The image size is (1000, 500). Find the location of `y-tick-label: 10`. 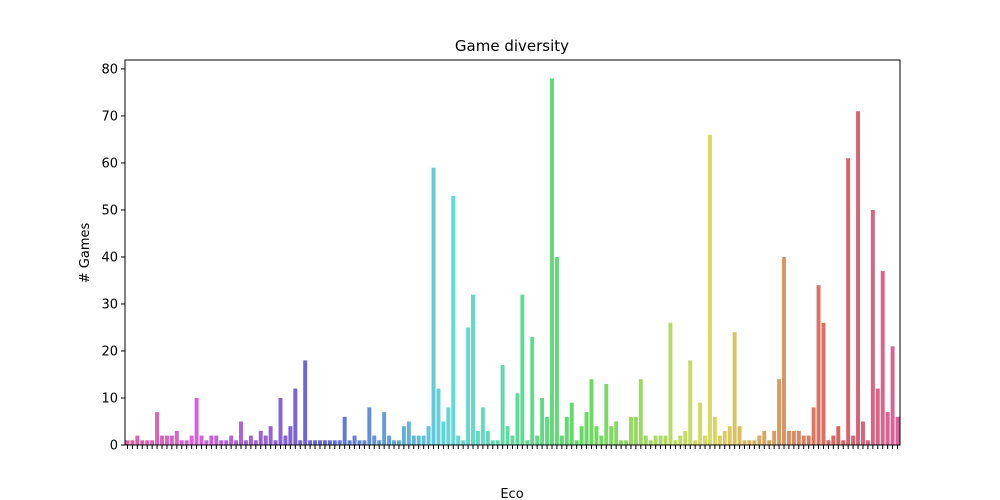

y-tick-label: 10 is located at coordinates (109, 398).